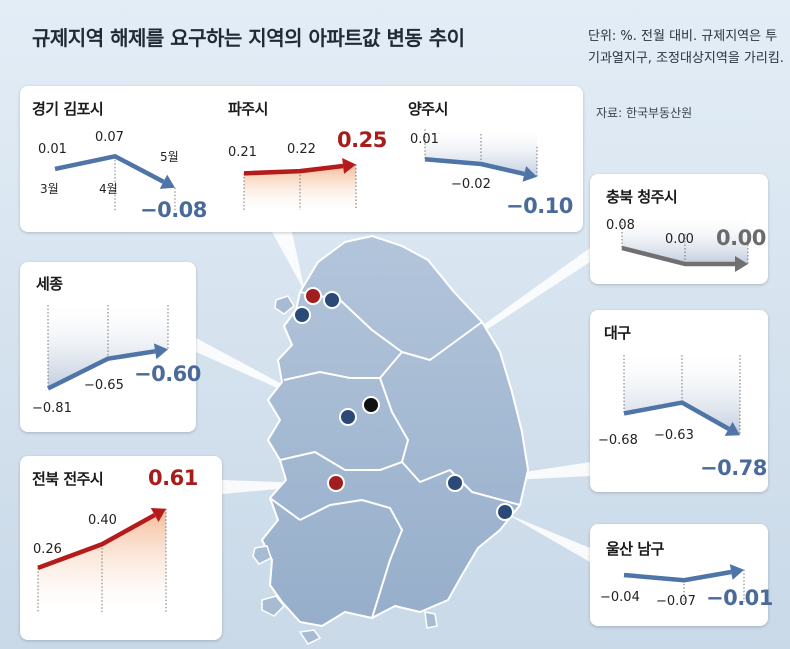 Image resolution: width=790 pixels, height=649 pixels. Describe the element at coordinates (505, 512) in the screenshot. I see `marker-ulsan` at that location.